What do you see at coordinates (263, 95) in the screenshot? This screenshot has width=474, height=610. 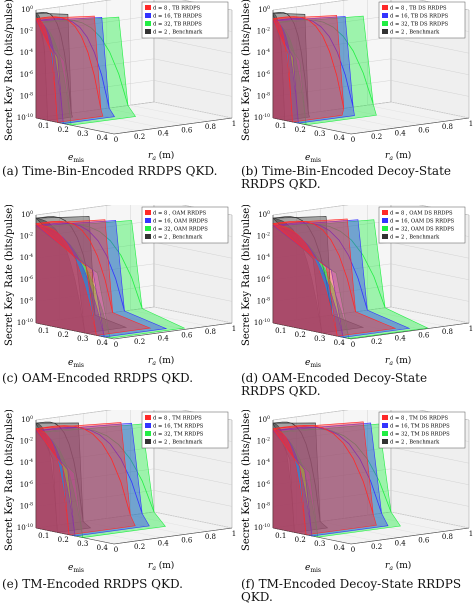 I see `y-tick-label: 10⁻⁸` at bounding box center [263, 95].